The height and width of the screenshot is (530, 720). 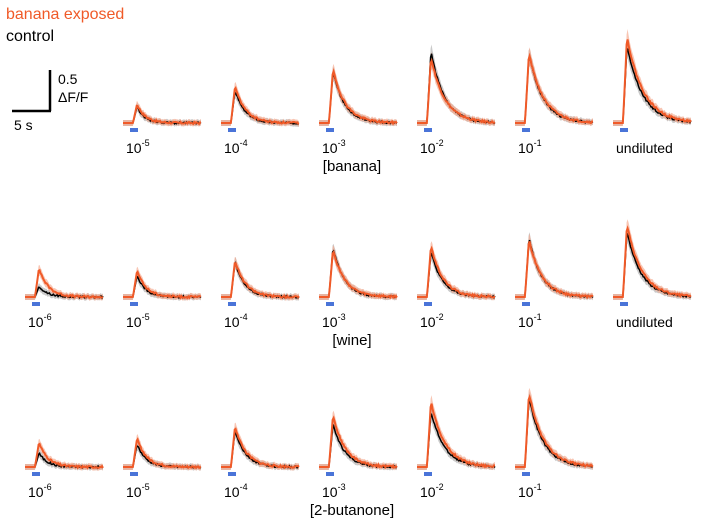 What do you see at coordinates (456, 436) in the screenshot?
I see `exposed-trace-r2-p4` at bounding box center [456, 436].